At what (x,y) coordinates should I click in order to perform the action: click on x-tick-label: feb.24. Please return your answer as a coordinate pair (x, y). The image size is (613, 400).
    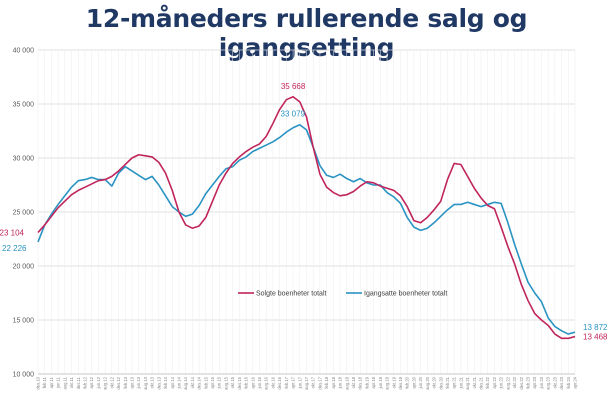
    Looking at the image, I should click on (568, 382).